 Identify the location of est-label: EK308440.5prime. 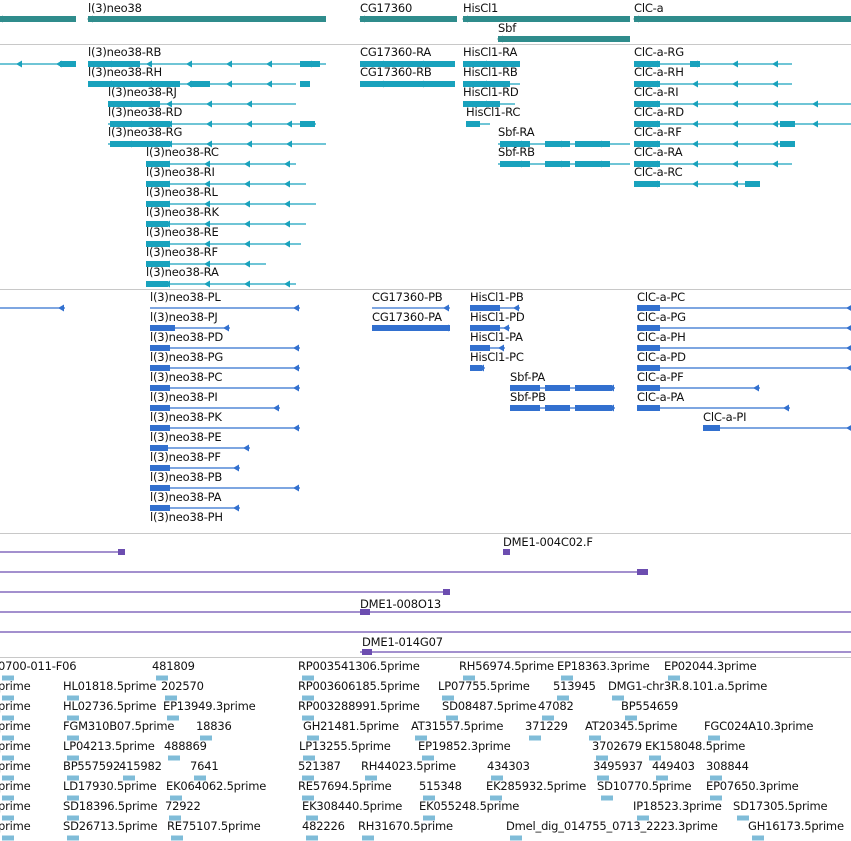
(352, 806).